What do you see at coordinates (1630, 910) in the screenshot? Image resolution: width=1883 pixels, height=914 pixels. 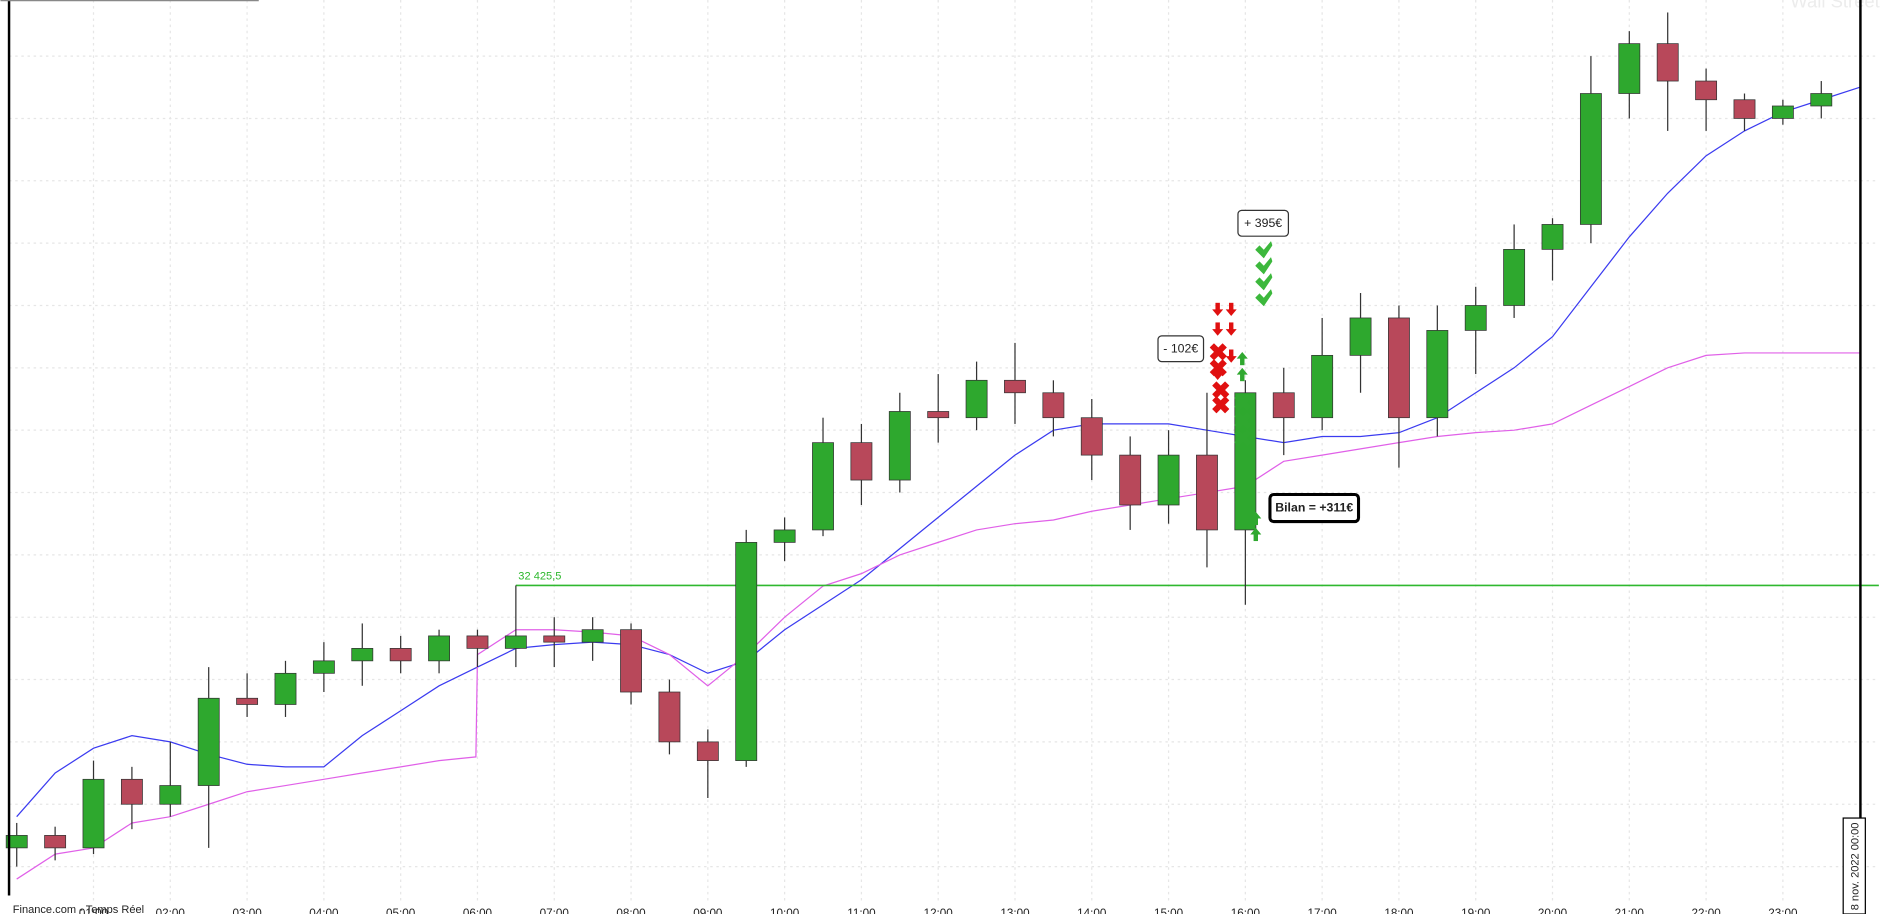 I see `x-tick-label: 21:00` at bounding box center [1630, 910].